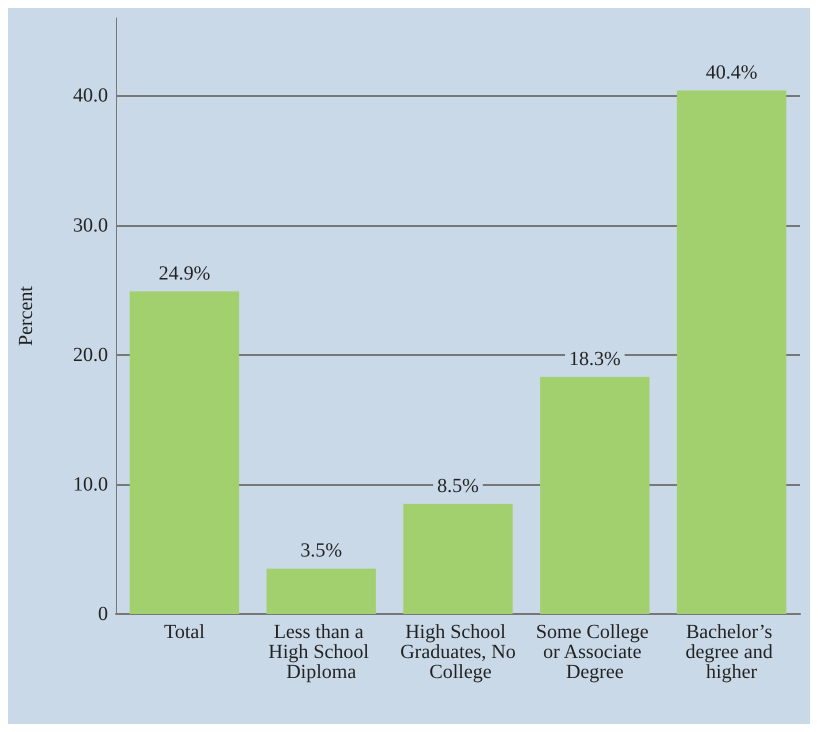  I want to click on x-tick-label: Some College or Associate Degree, so click(595, 652).